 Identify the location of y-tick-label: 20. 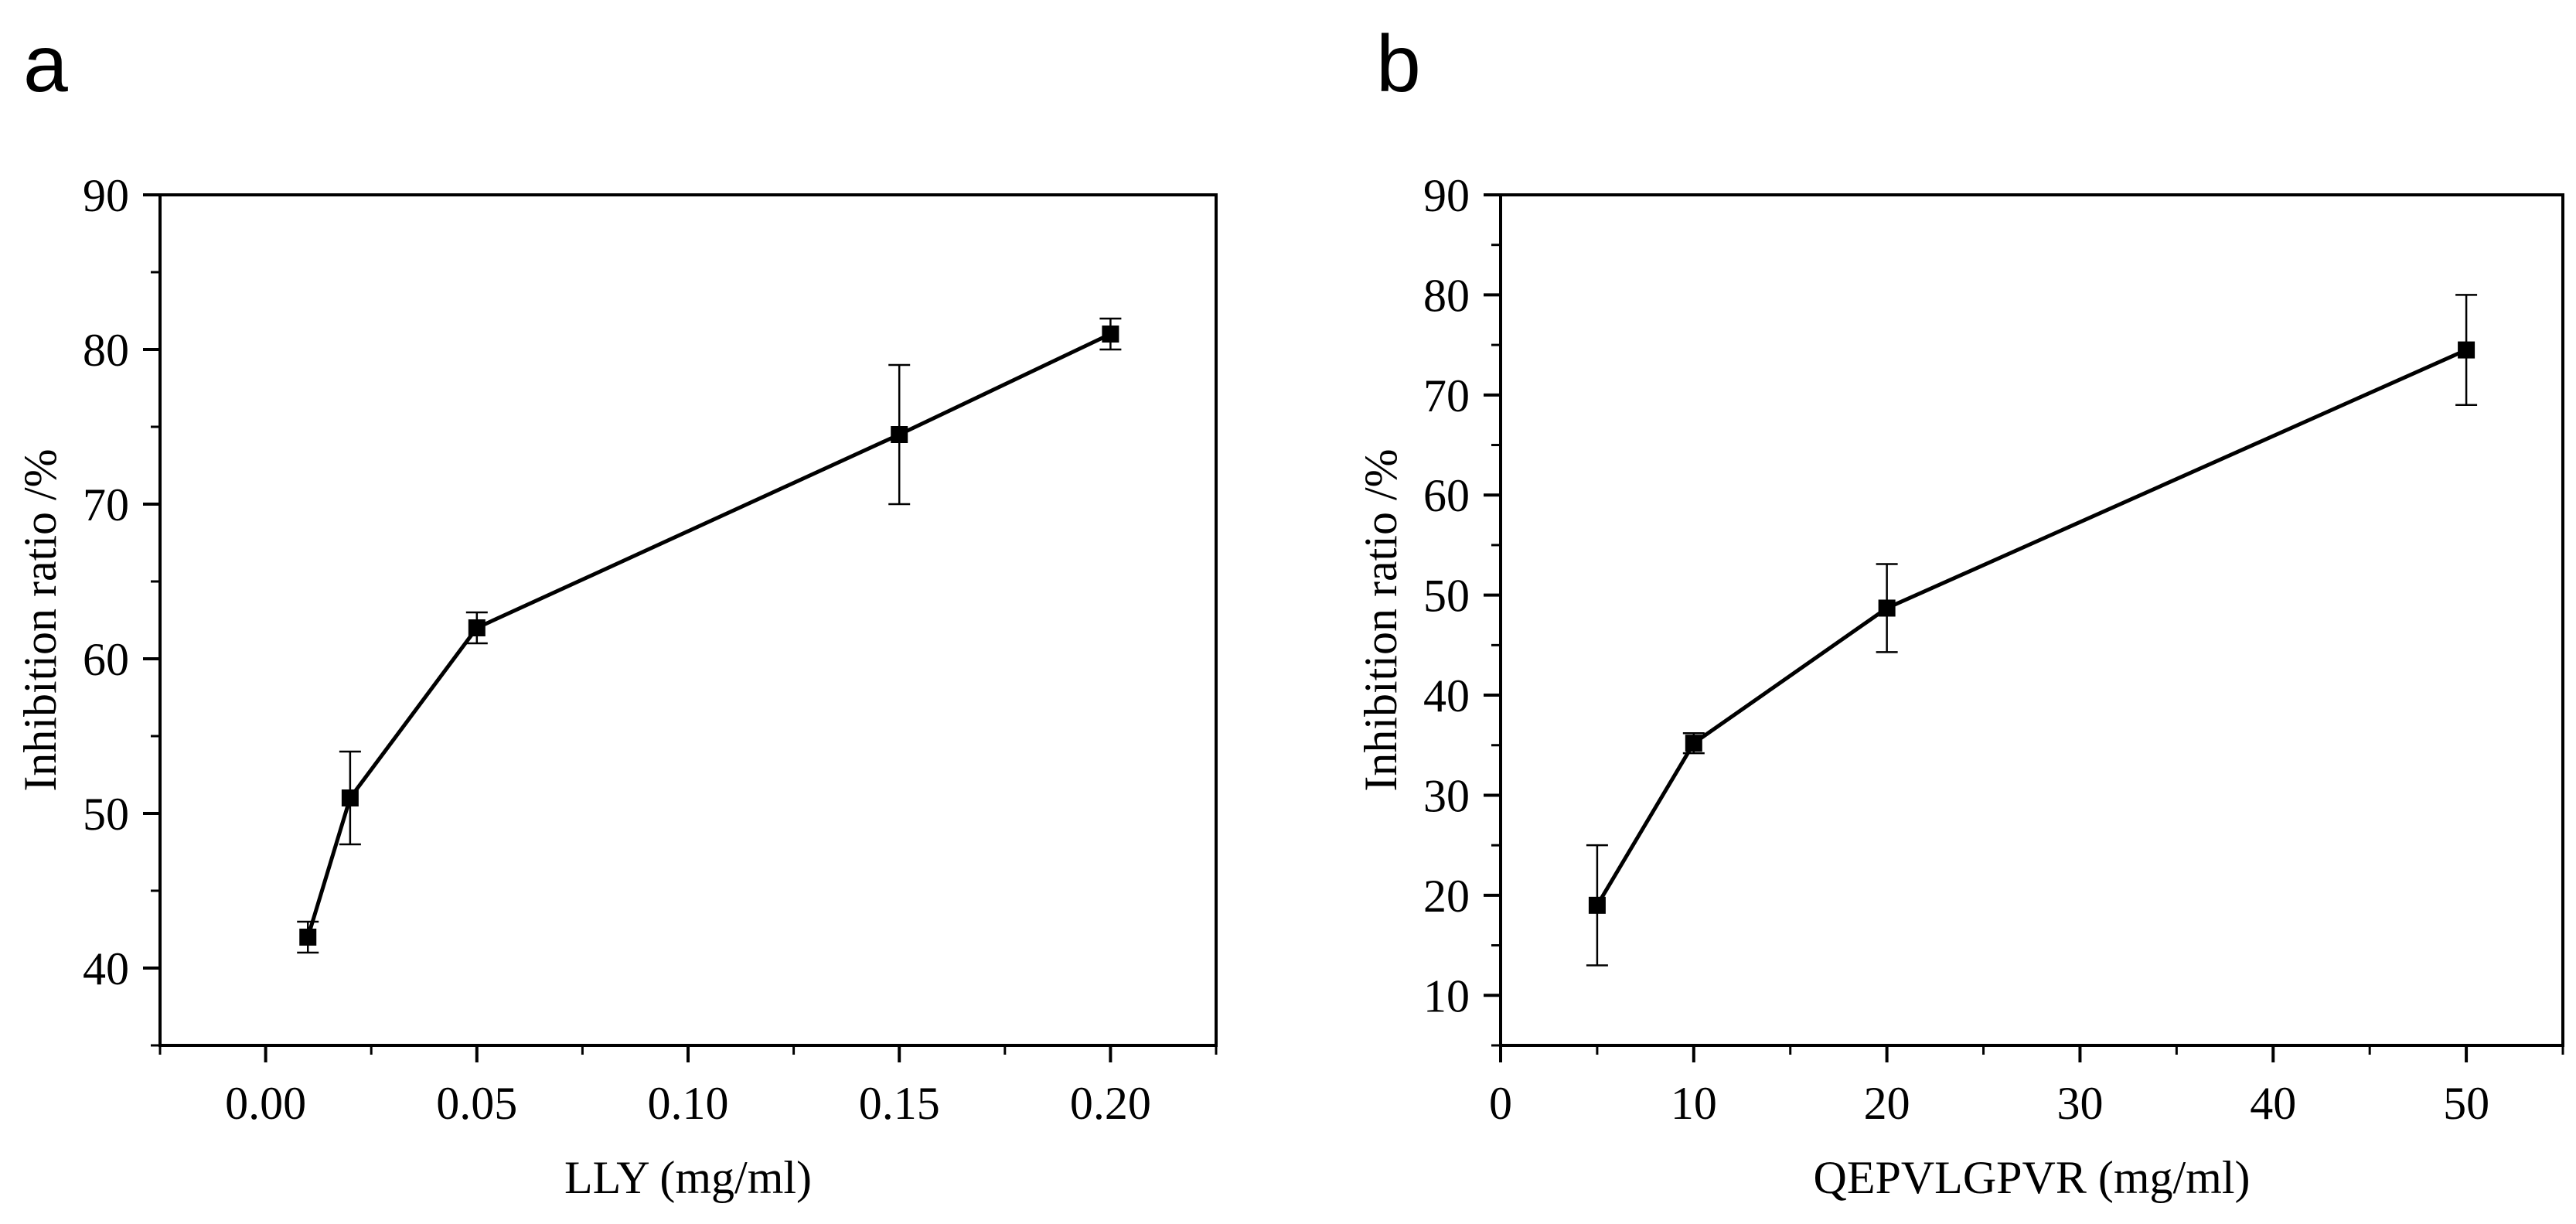
(1446, 897).